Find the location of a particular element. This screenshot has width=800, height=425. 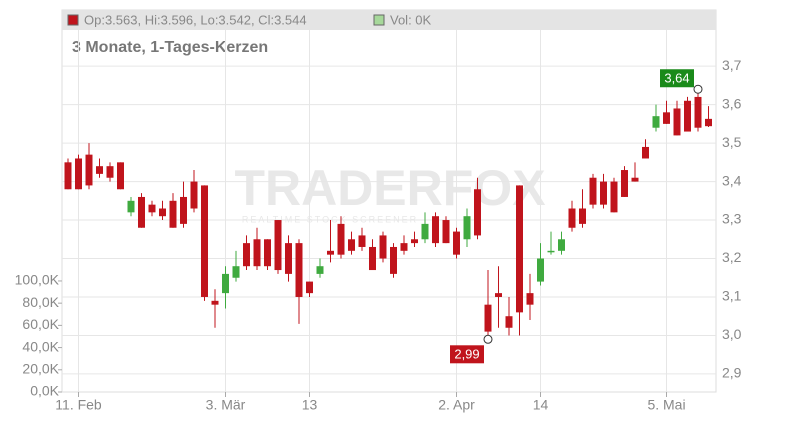

annotation-label: 2,99 is located at coordinates (466, 354).